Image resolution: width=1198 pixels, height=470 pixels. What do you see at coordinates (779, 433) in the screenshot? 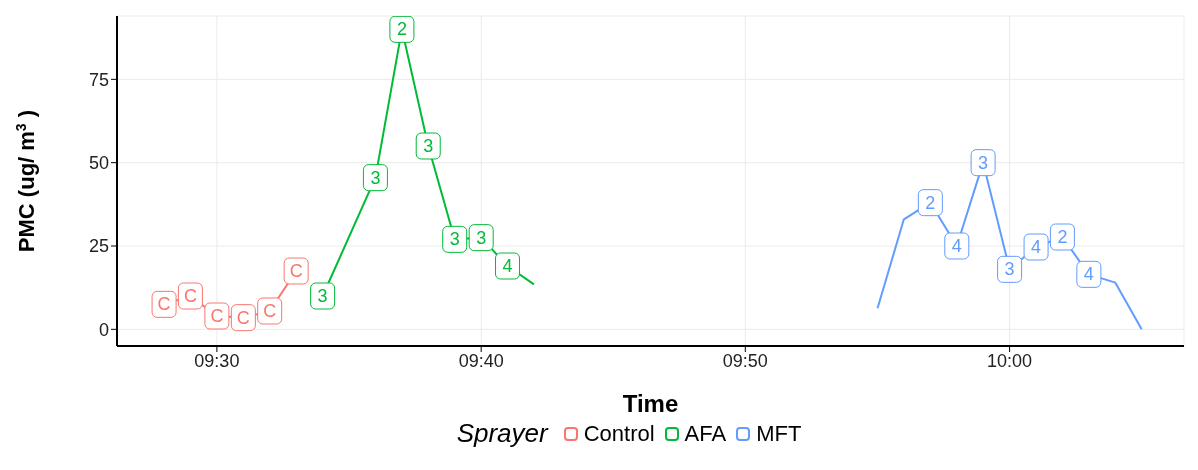
I see `legend-label: MFT` at bounding box center [779, 433].